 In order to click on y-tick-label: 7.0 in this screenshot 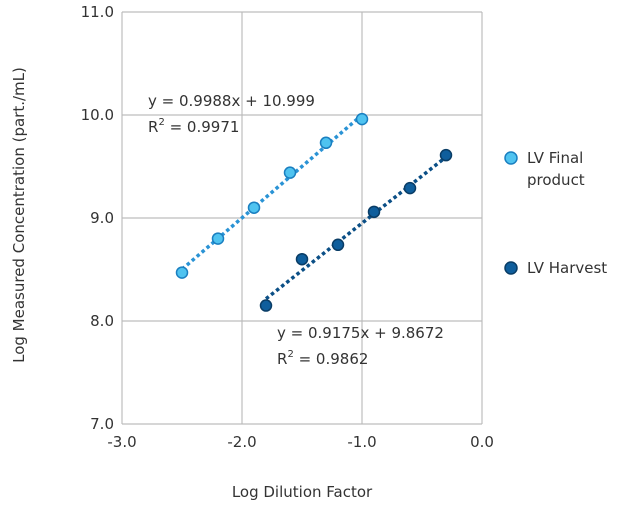, I will do `click(102, 424)`.